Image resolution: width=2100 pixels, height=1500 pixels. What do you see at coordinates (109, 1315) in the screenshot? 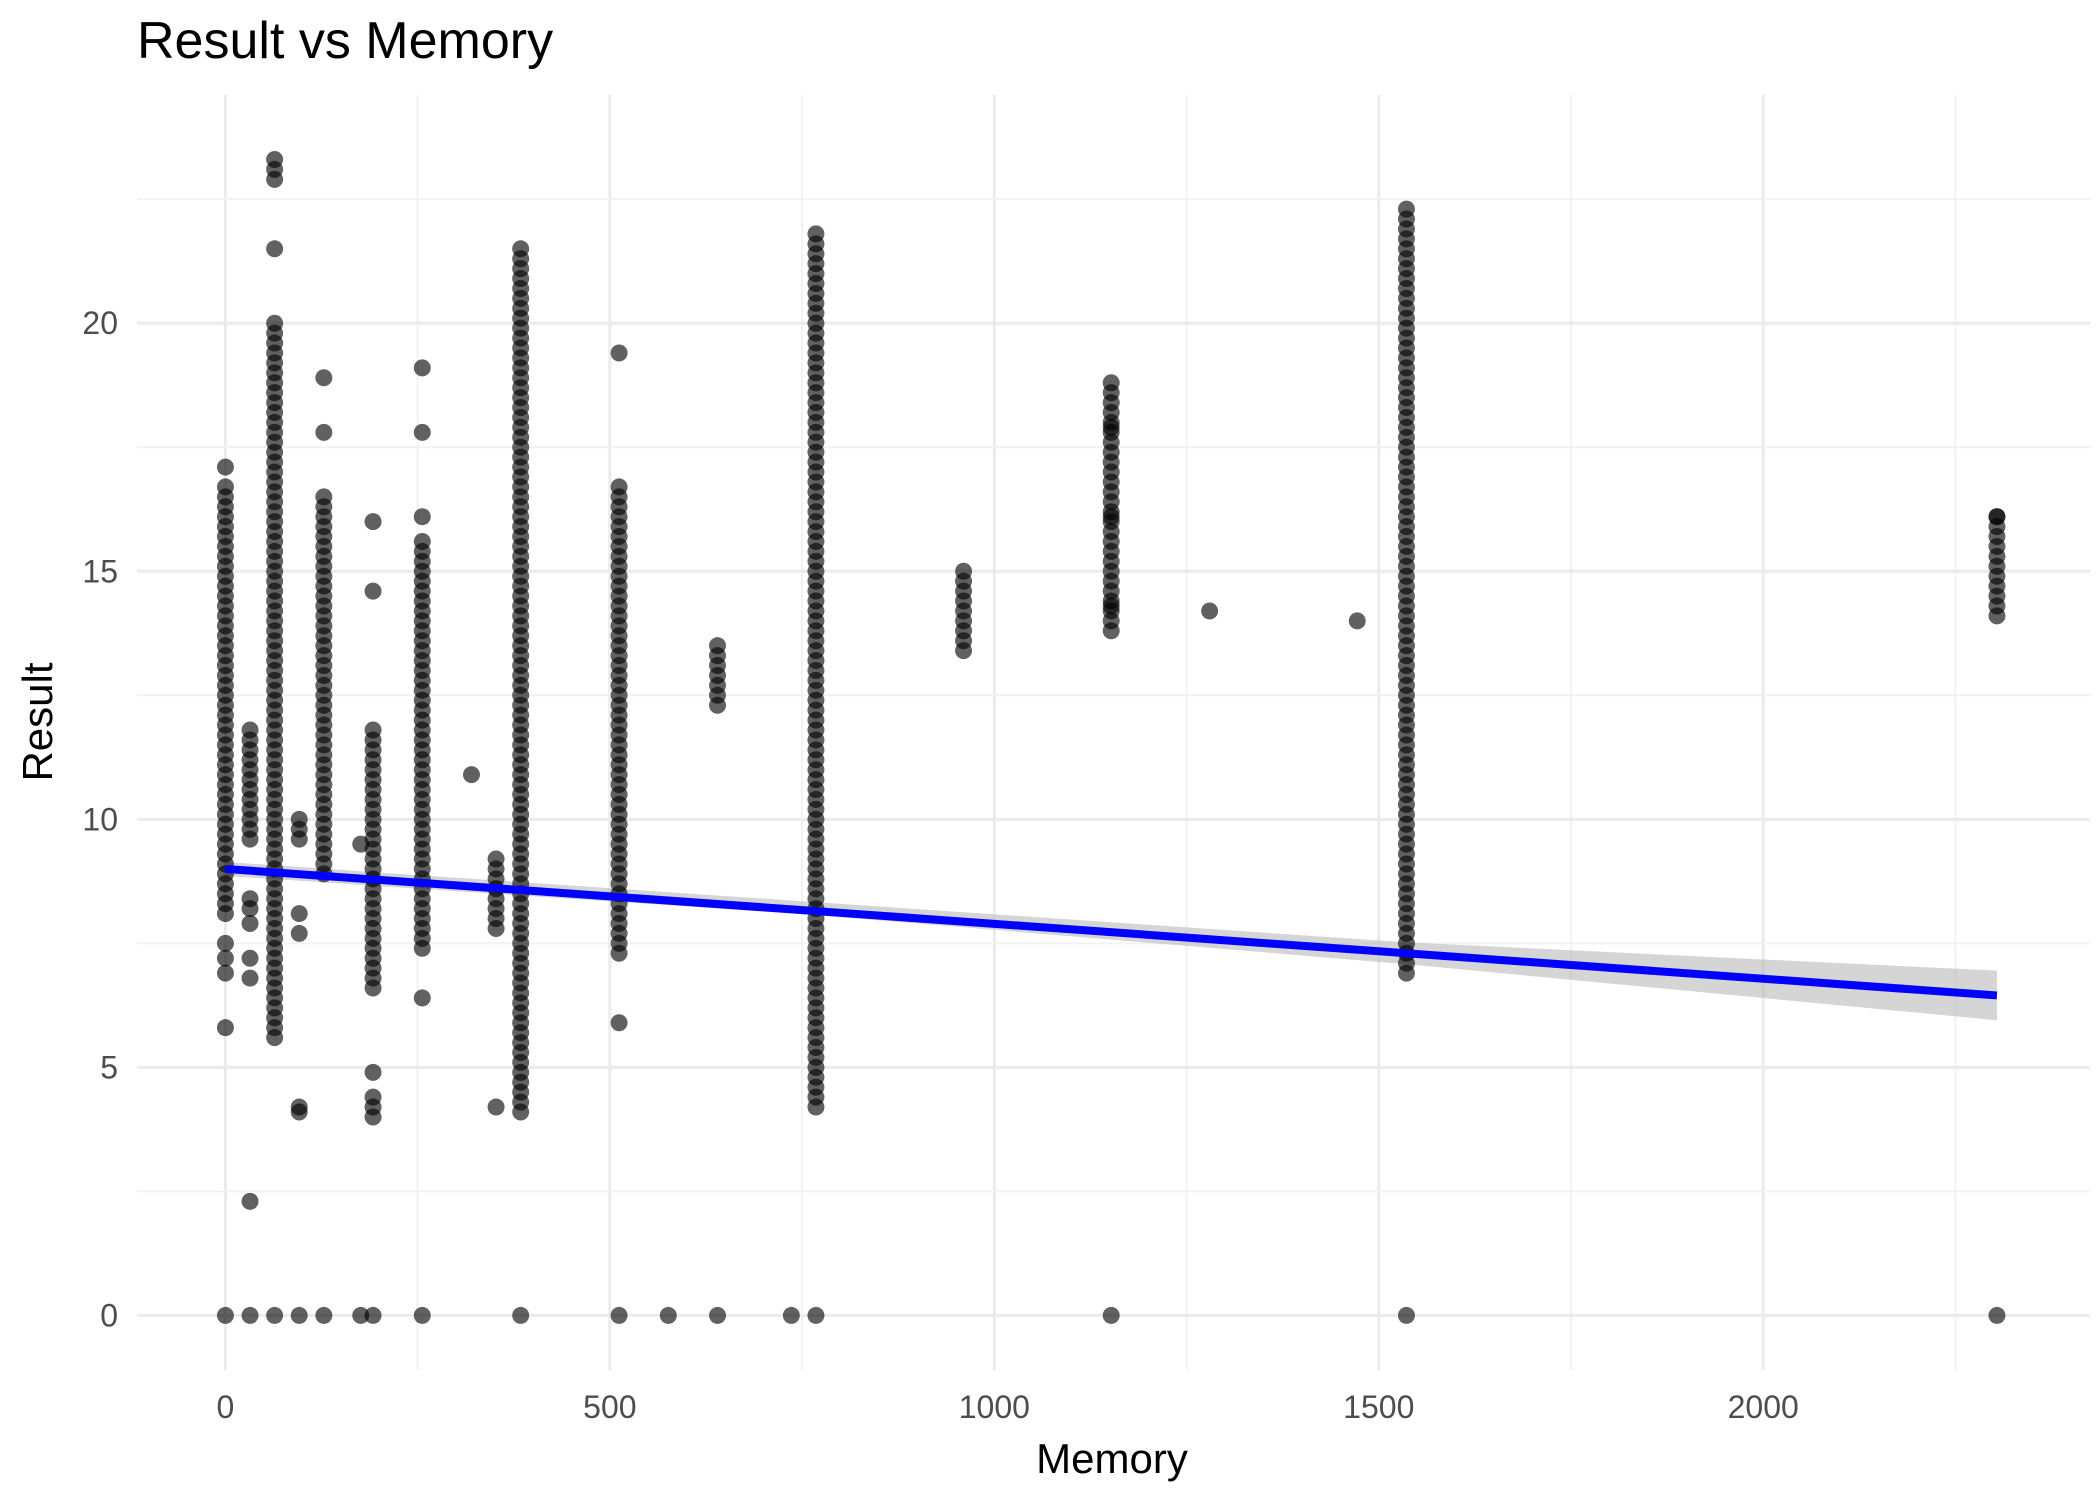
I see `y-tick-label: 0` at bounding box center [109, 1315].